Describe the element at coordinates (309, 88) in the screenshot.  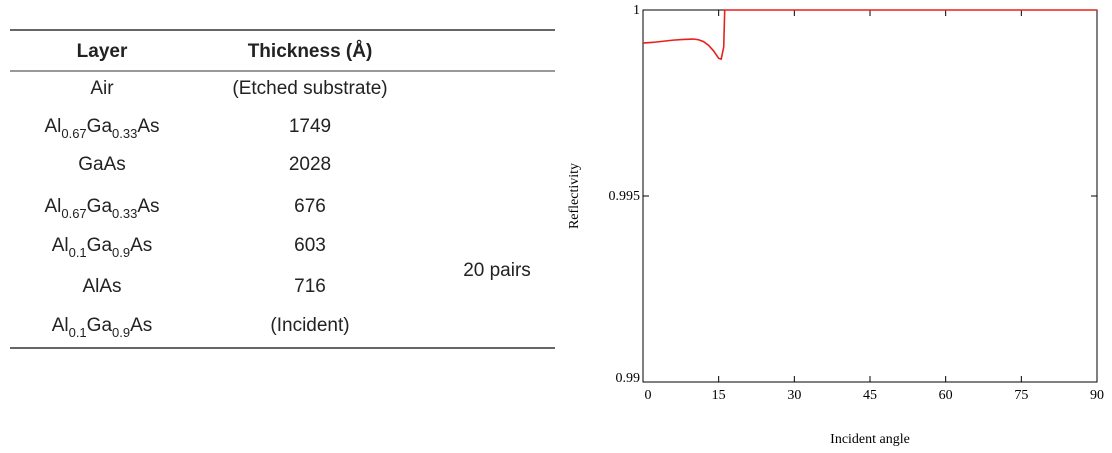
I see `thickness: (Etched substrate)` at that location.